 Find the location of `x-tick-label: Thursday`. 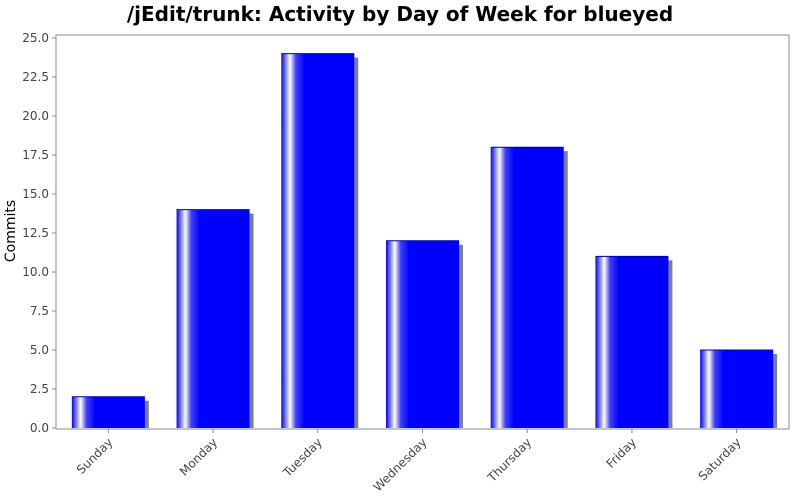

x-tick-label: Thursday is located at coordinates (509, 460).